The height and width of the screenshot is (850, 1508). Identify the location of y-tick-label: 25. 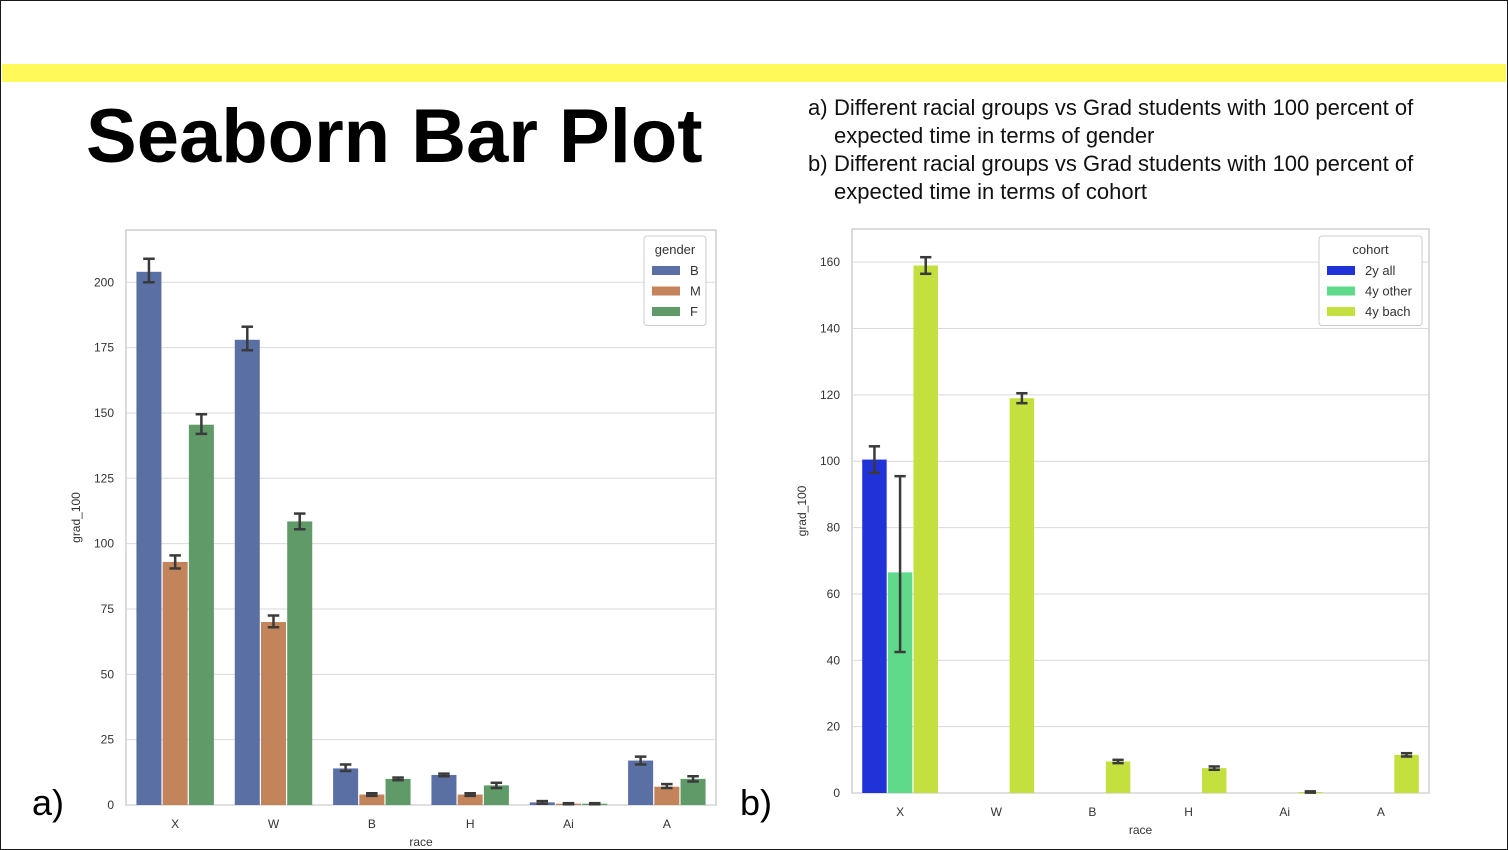
(108, 740).